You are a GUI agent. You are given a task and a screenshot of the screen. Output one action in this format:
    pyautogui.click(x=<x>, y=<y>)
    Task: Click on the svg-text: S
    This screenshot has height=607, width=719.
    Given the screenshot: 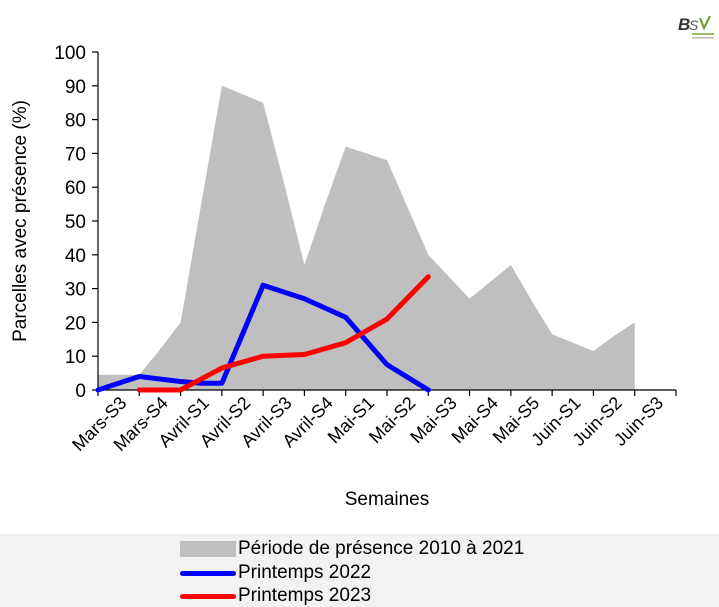 What is the action you would take?
    pyautogui.click(x=694, y=25)
    